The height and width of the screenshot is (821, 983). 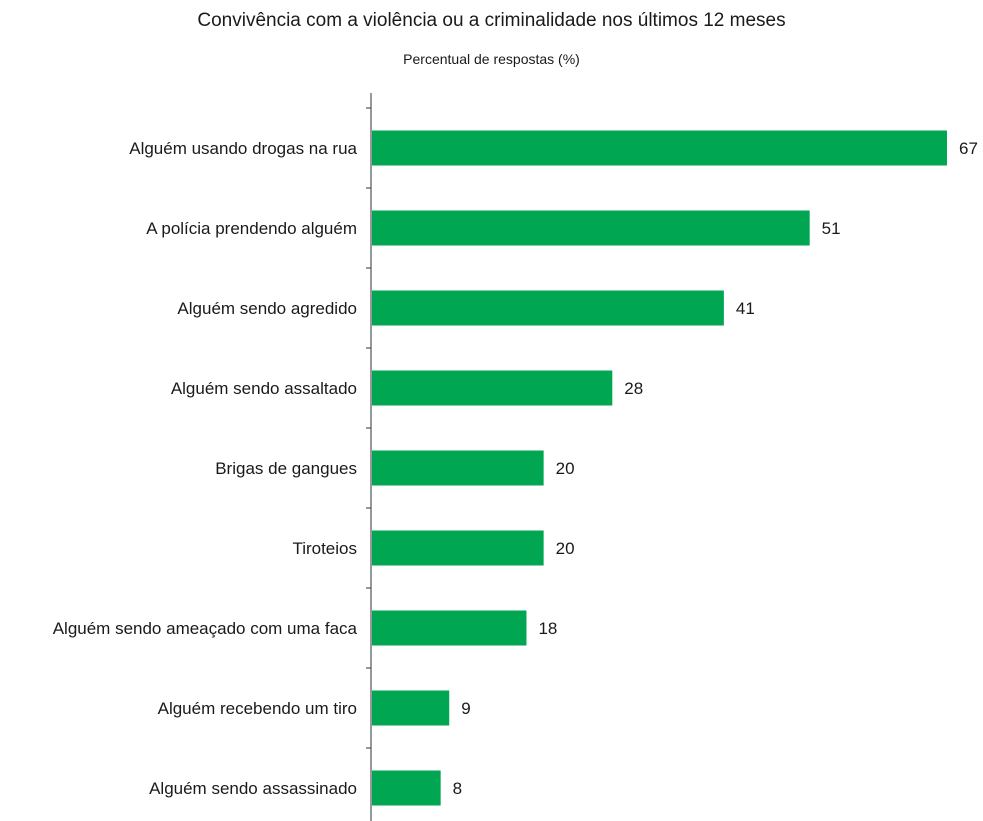 What do you see at coordinates (264, 388) in the screenshot?
I see `category-label: Alguém sendo assaltado` at bounding box center [264, 388].